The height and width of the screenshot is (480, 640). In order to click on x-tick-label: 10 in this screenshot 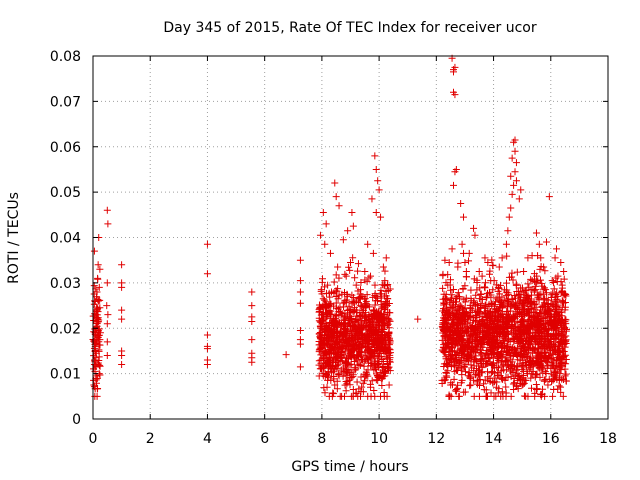, I will do `click(379, 439)`.